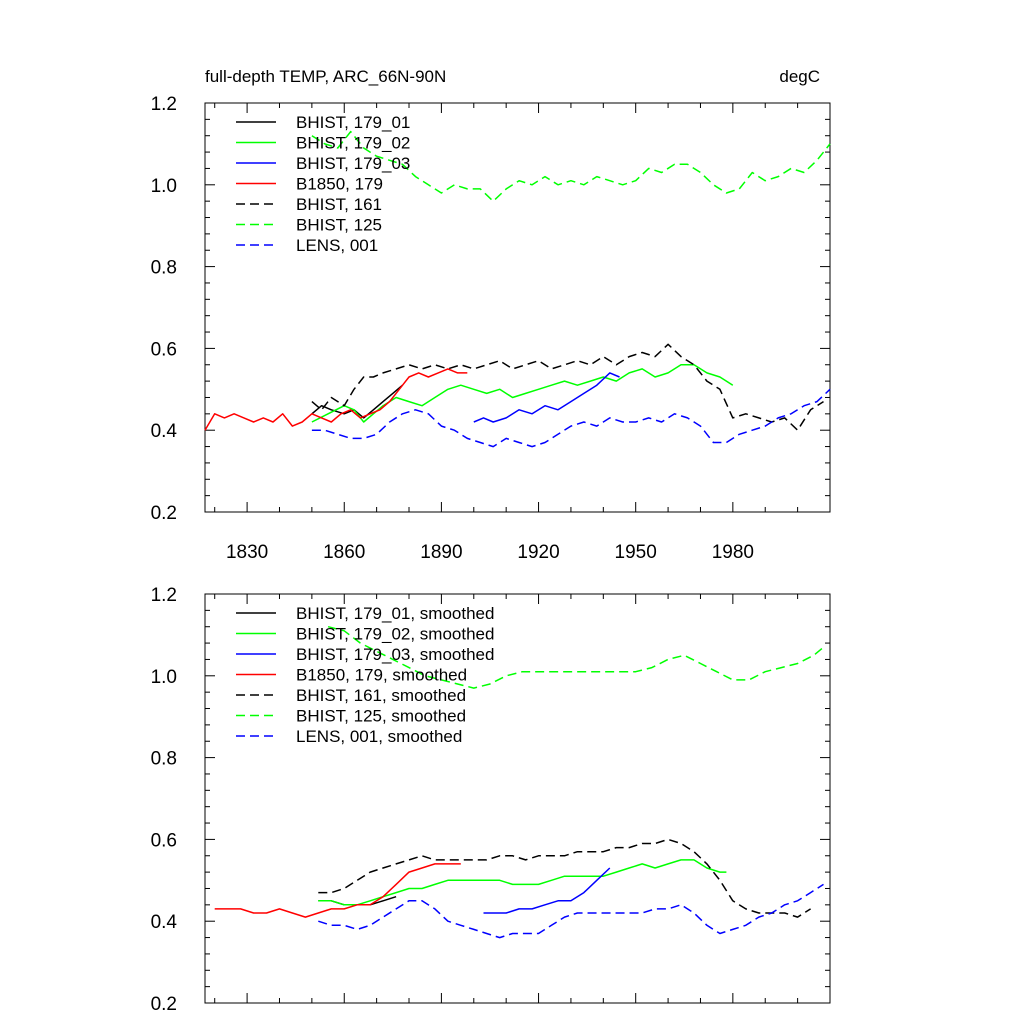 The width and height of the screenshot is (1024, 1029). Describe the element at coordinates (339, 204) in the screenshot. I see `legend-label: BHIST, 161` at that location.